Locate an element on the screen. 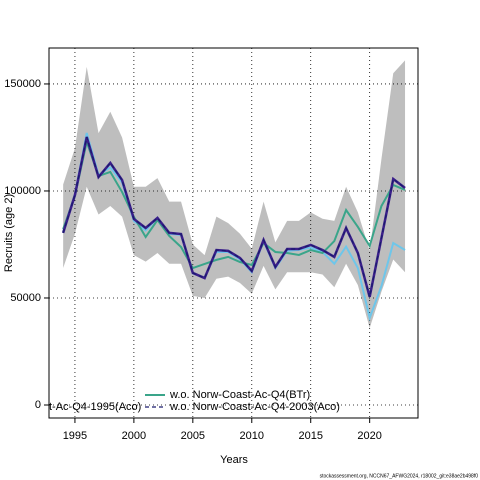 This screenshot has width=480, height=480. y-axis-label: Recruits (age 2) is located at coordinates (9, 233).